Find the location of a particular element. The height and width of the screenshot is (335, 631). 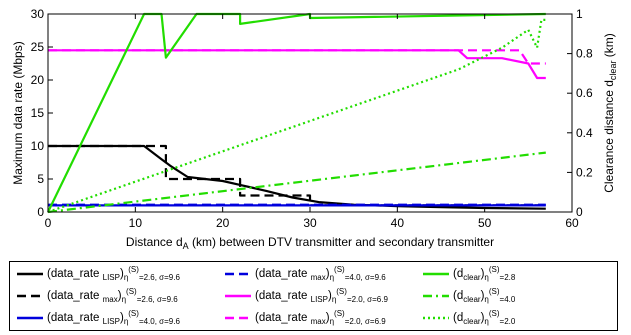

x-tick-label: 0 is located at coordinates (48, 223).